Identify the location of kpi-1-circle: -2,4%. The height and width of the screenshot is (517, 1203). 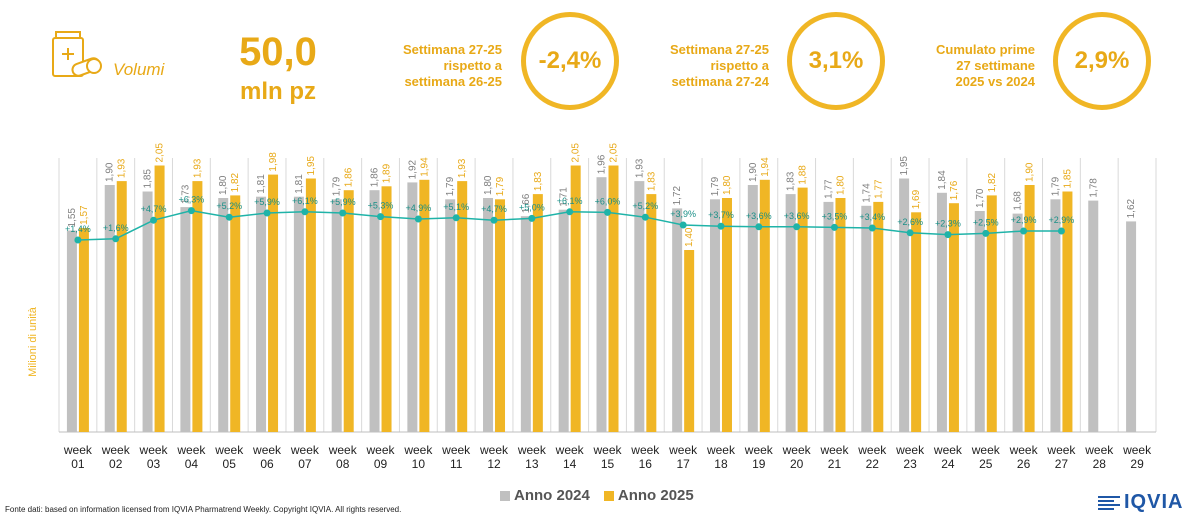
(570, 61).